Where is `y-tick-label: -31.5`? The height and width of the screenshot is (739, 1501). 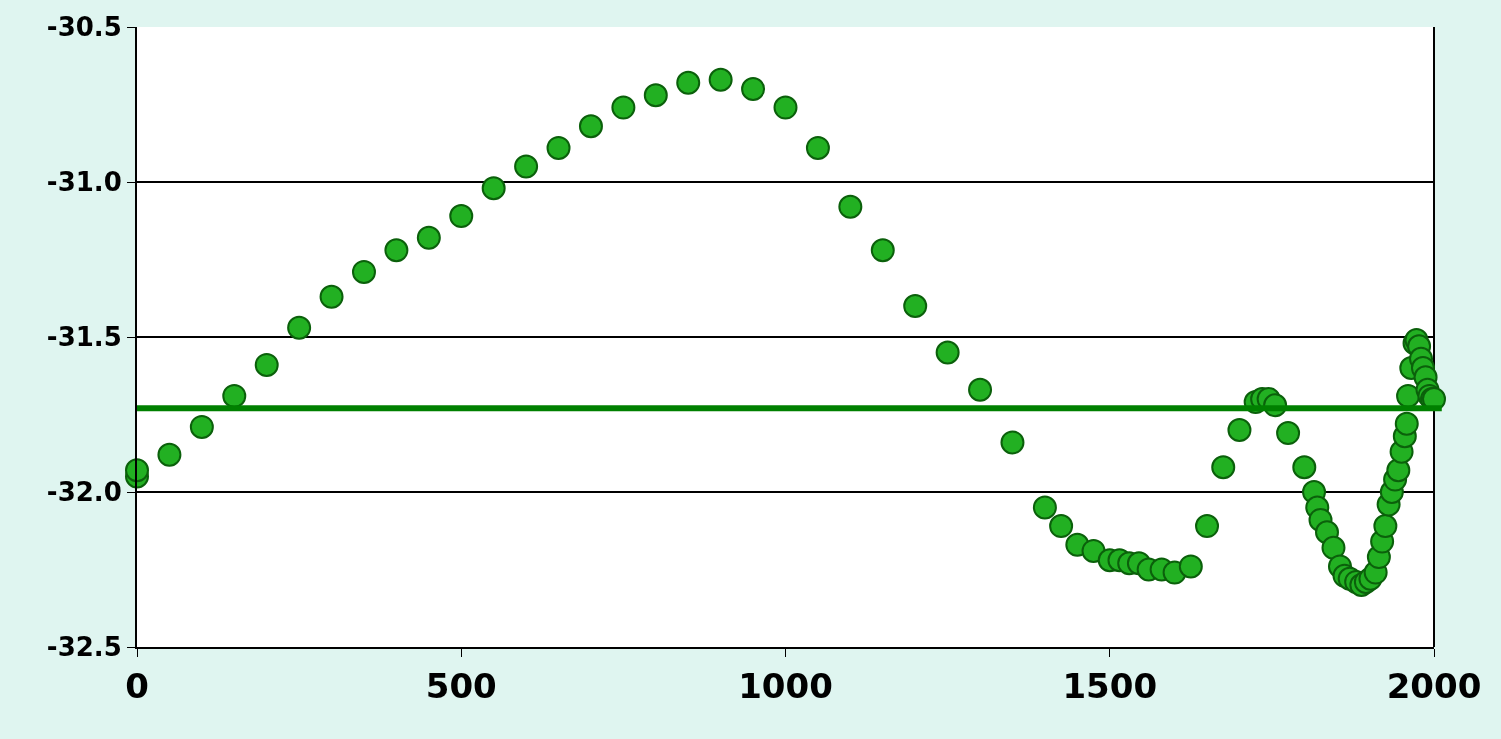
y-tick-label: -31.5 is located at coordinates (84, 337).